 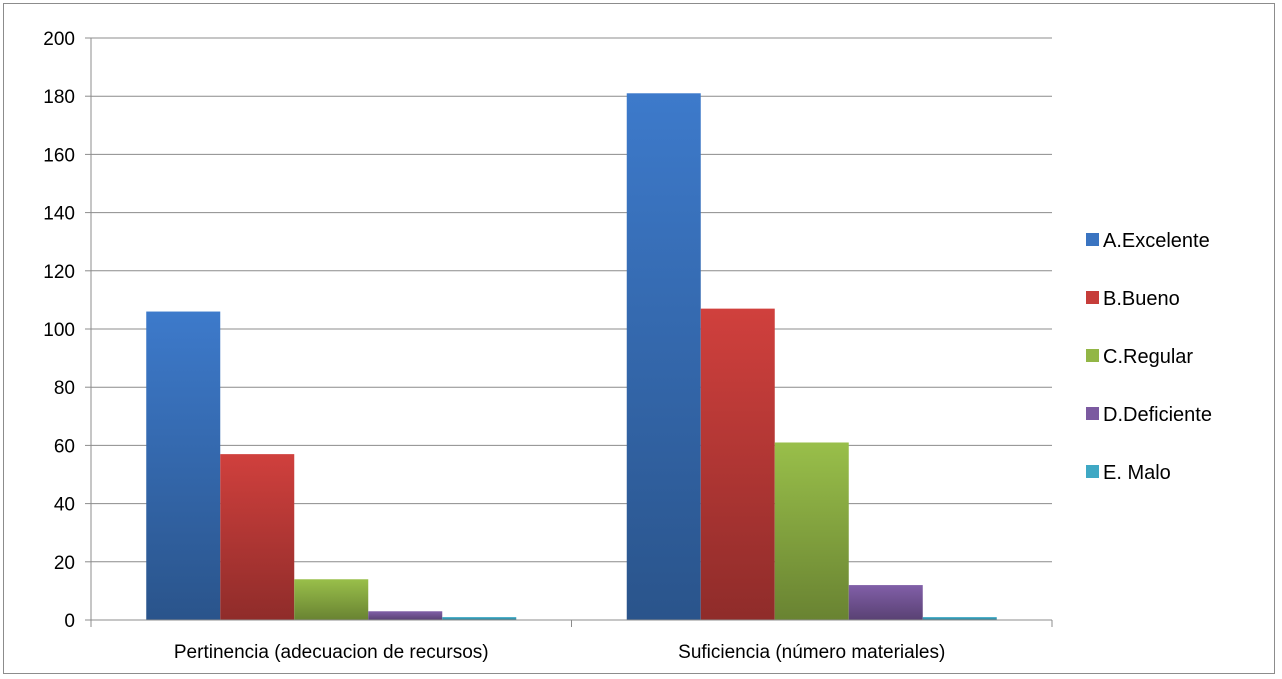 I want to click on y-tick-labels: 0 20 40 60 80 100 120 140 160 180 200, so click(x=59, y=330).